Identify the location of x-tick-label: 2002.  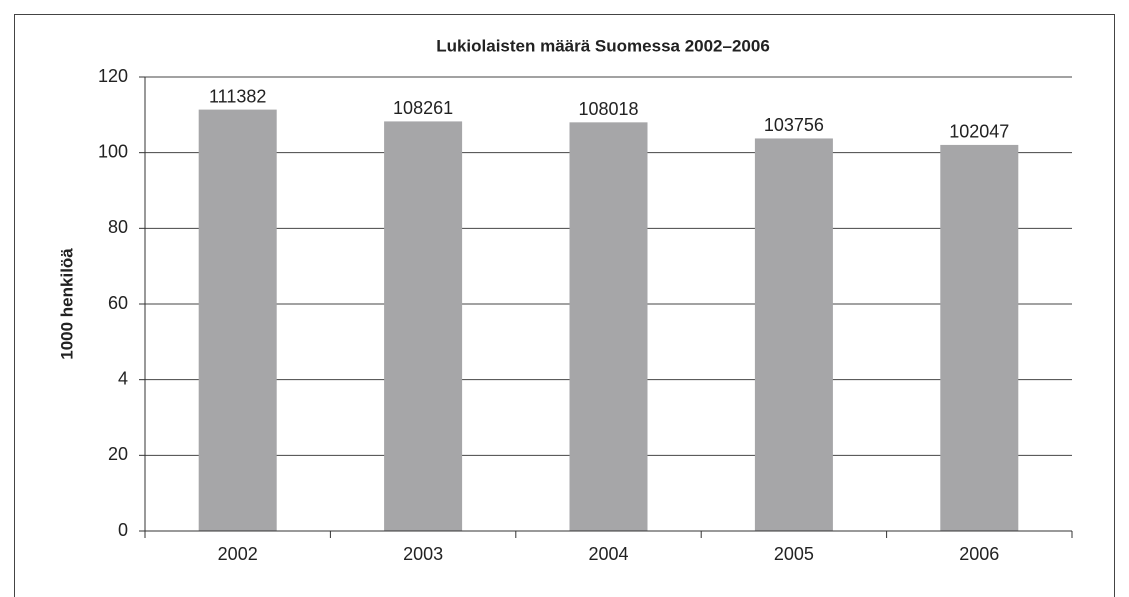
(238, 554).